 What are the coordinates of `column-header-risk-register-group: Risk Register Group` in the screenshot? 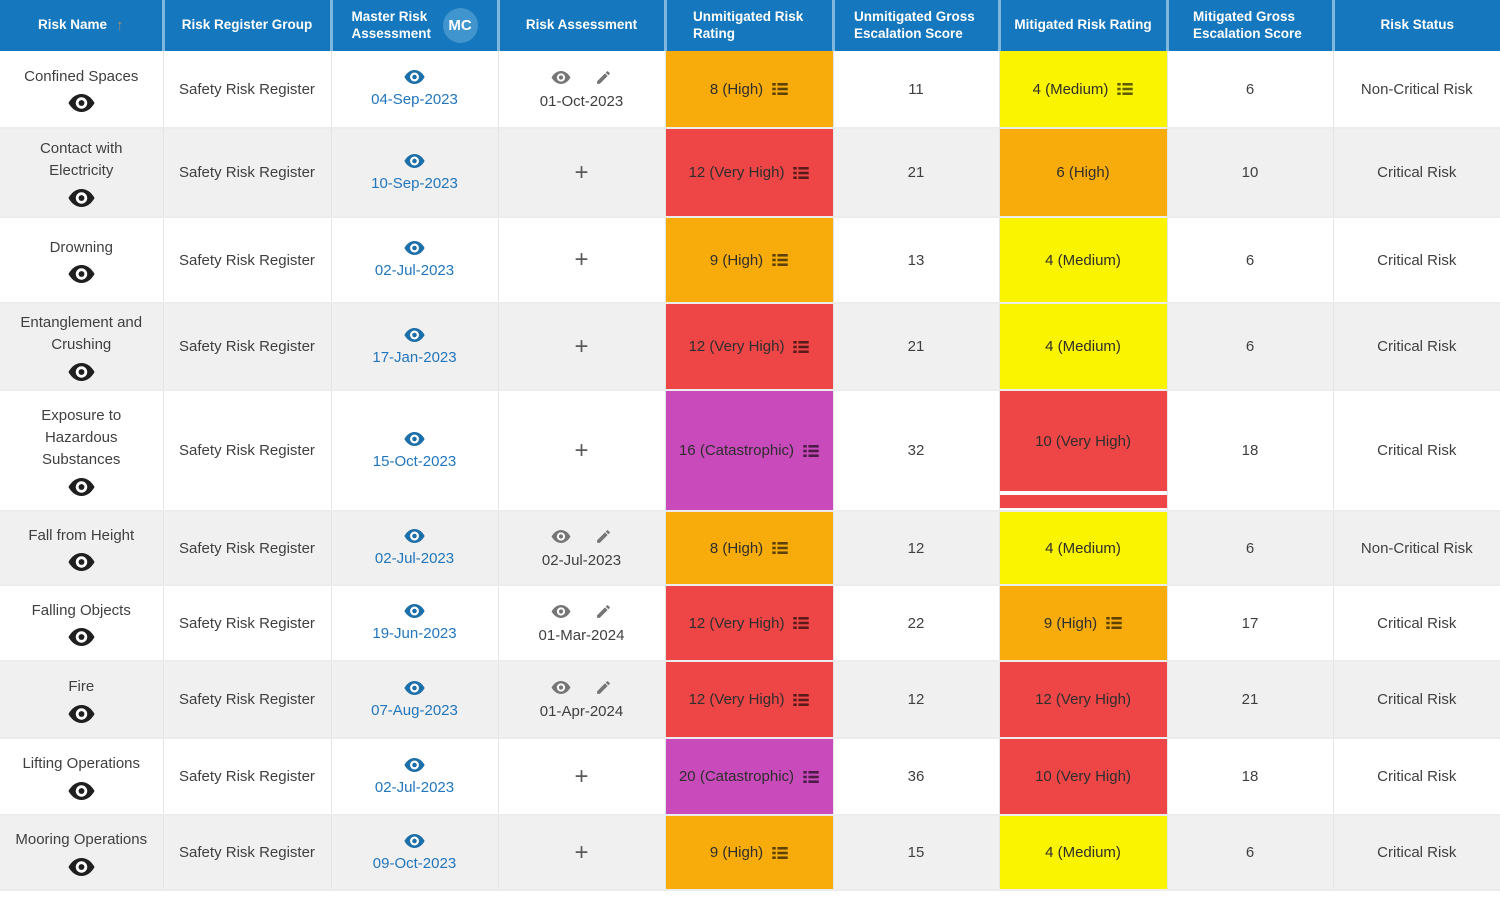 It's located at (248, 25).